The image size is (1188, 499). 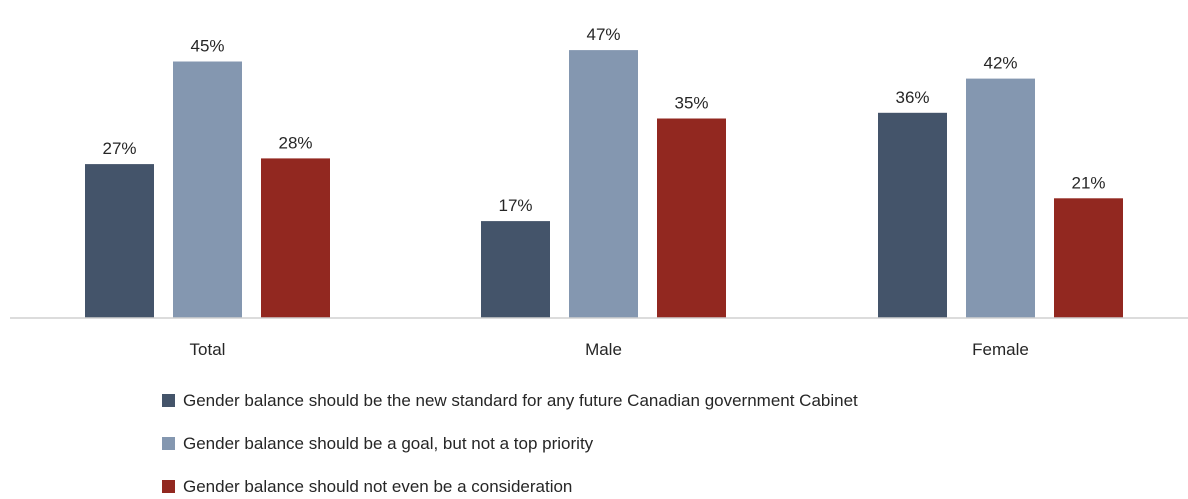 I want to click on x-tick-labels-layer: Total Male Female, so click(x=609, y=349).